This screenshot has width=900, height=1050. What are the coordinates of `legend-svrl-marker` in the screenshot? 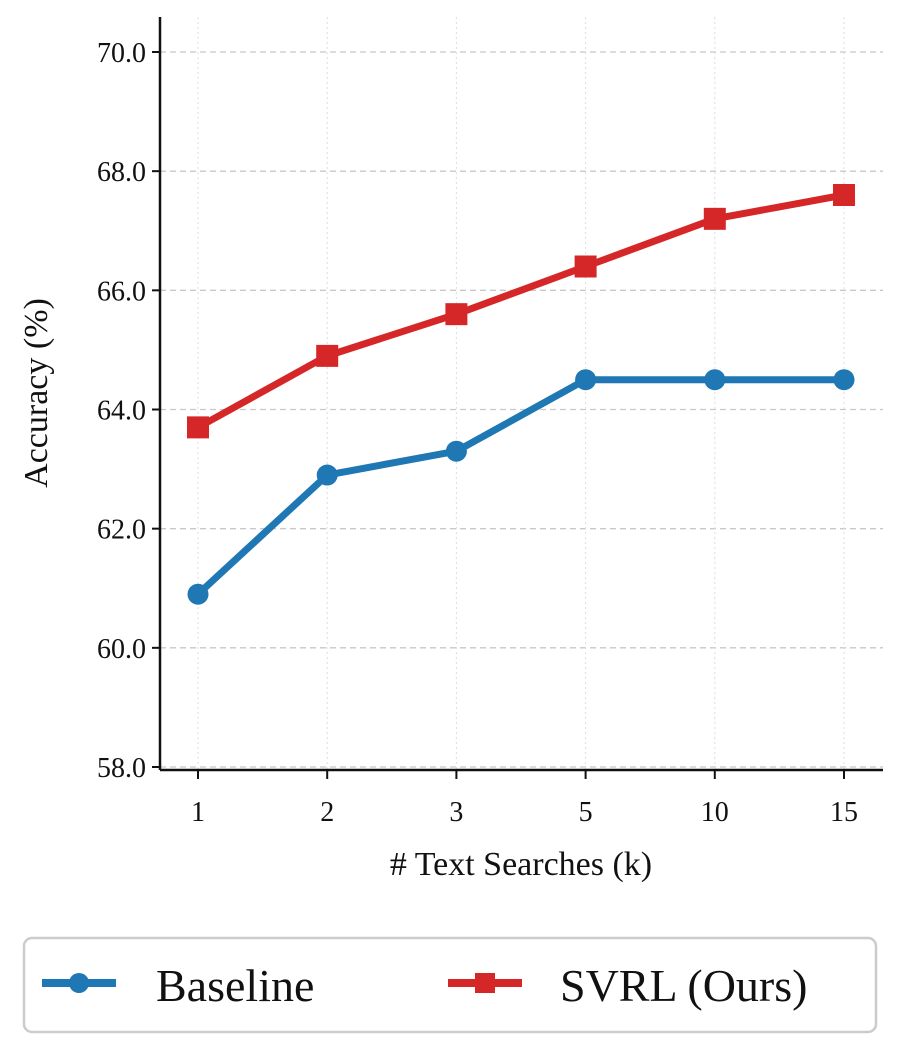 It's located at (485, 983).